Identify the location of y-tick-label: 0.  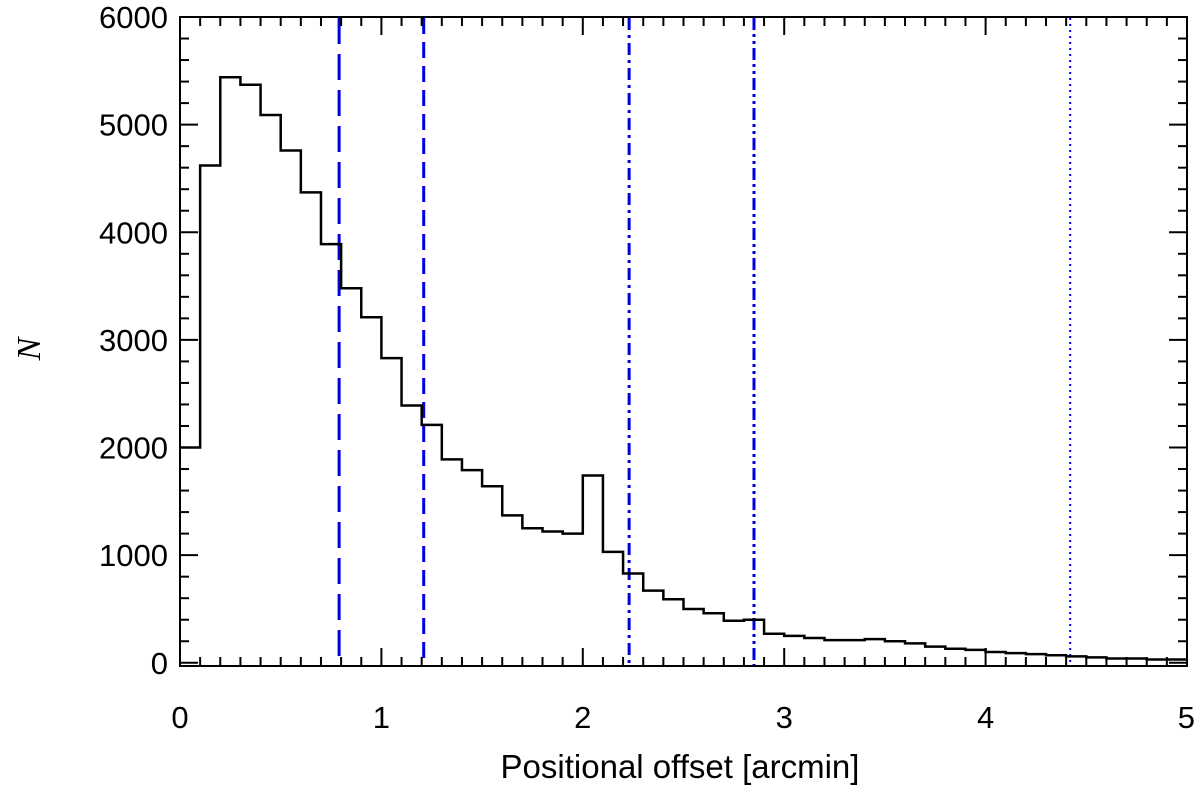
(159, 663).